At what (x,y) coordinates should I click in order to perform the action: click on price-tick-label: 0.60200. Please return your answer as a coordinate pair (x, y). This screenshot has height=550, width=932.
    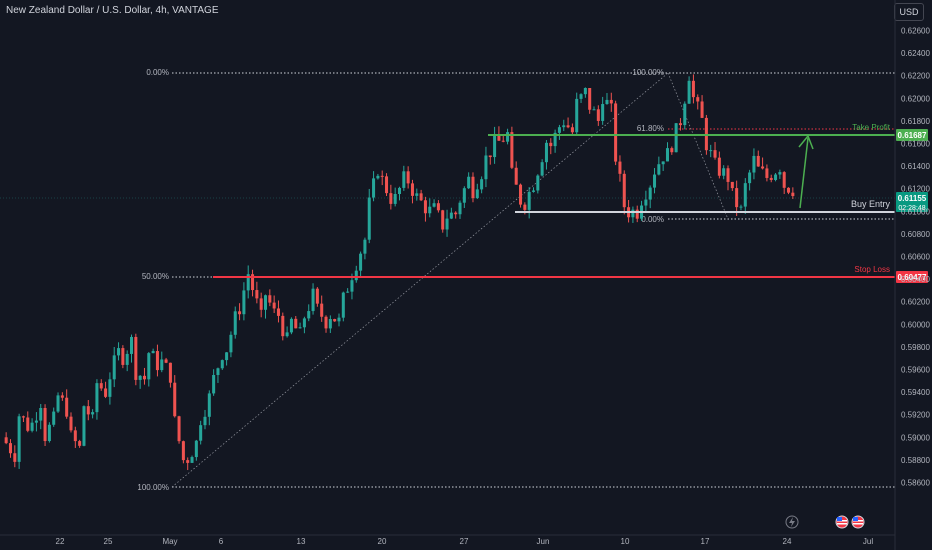
    Looking at the image, I should click on (915, 302).